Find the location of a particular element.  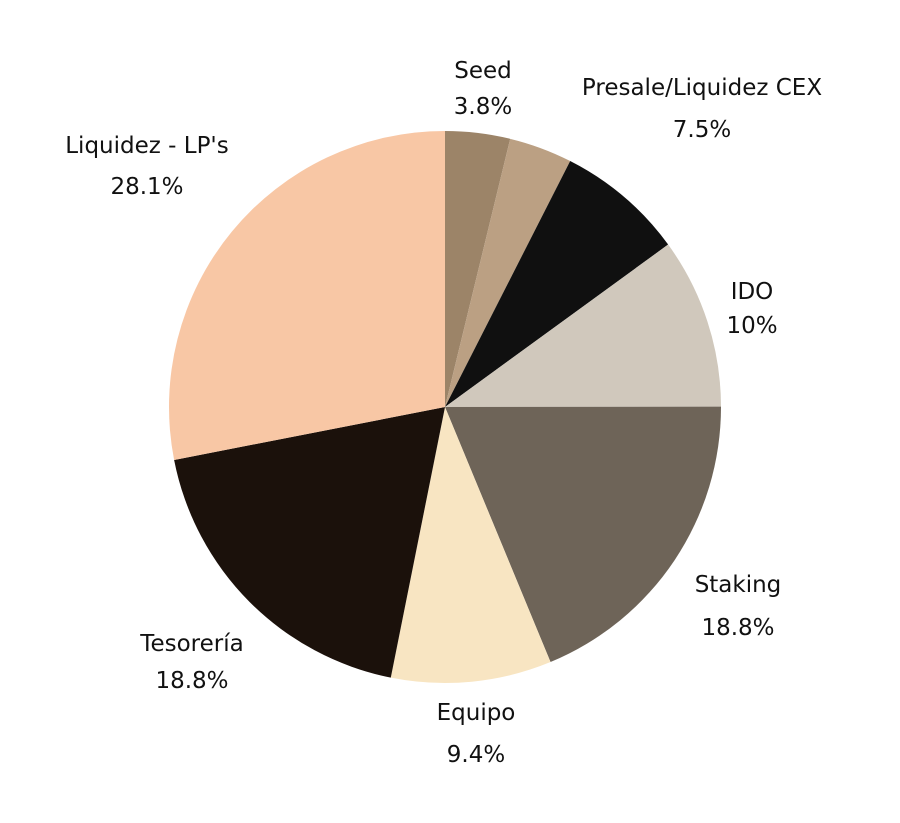

label-equipo-value: 9.4% is located at coordinates (476, 755).